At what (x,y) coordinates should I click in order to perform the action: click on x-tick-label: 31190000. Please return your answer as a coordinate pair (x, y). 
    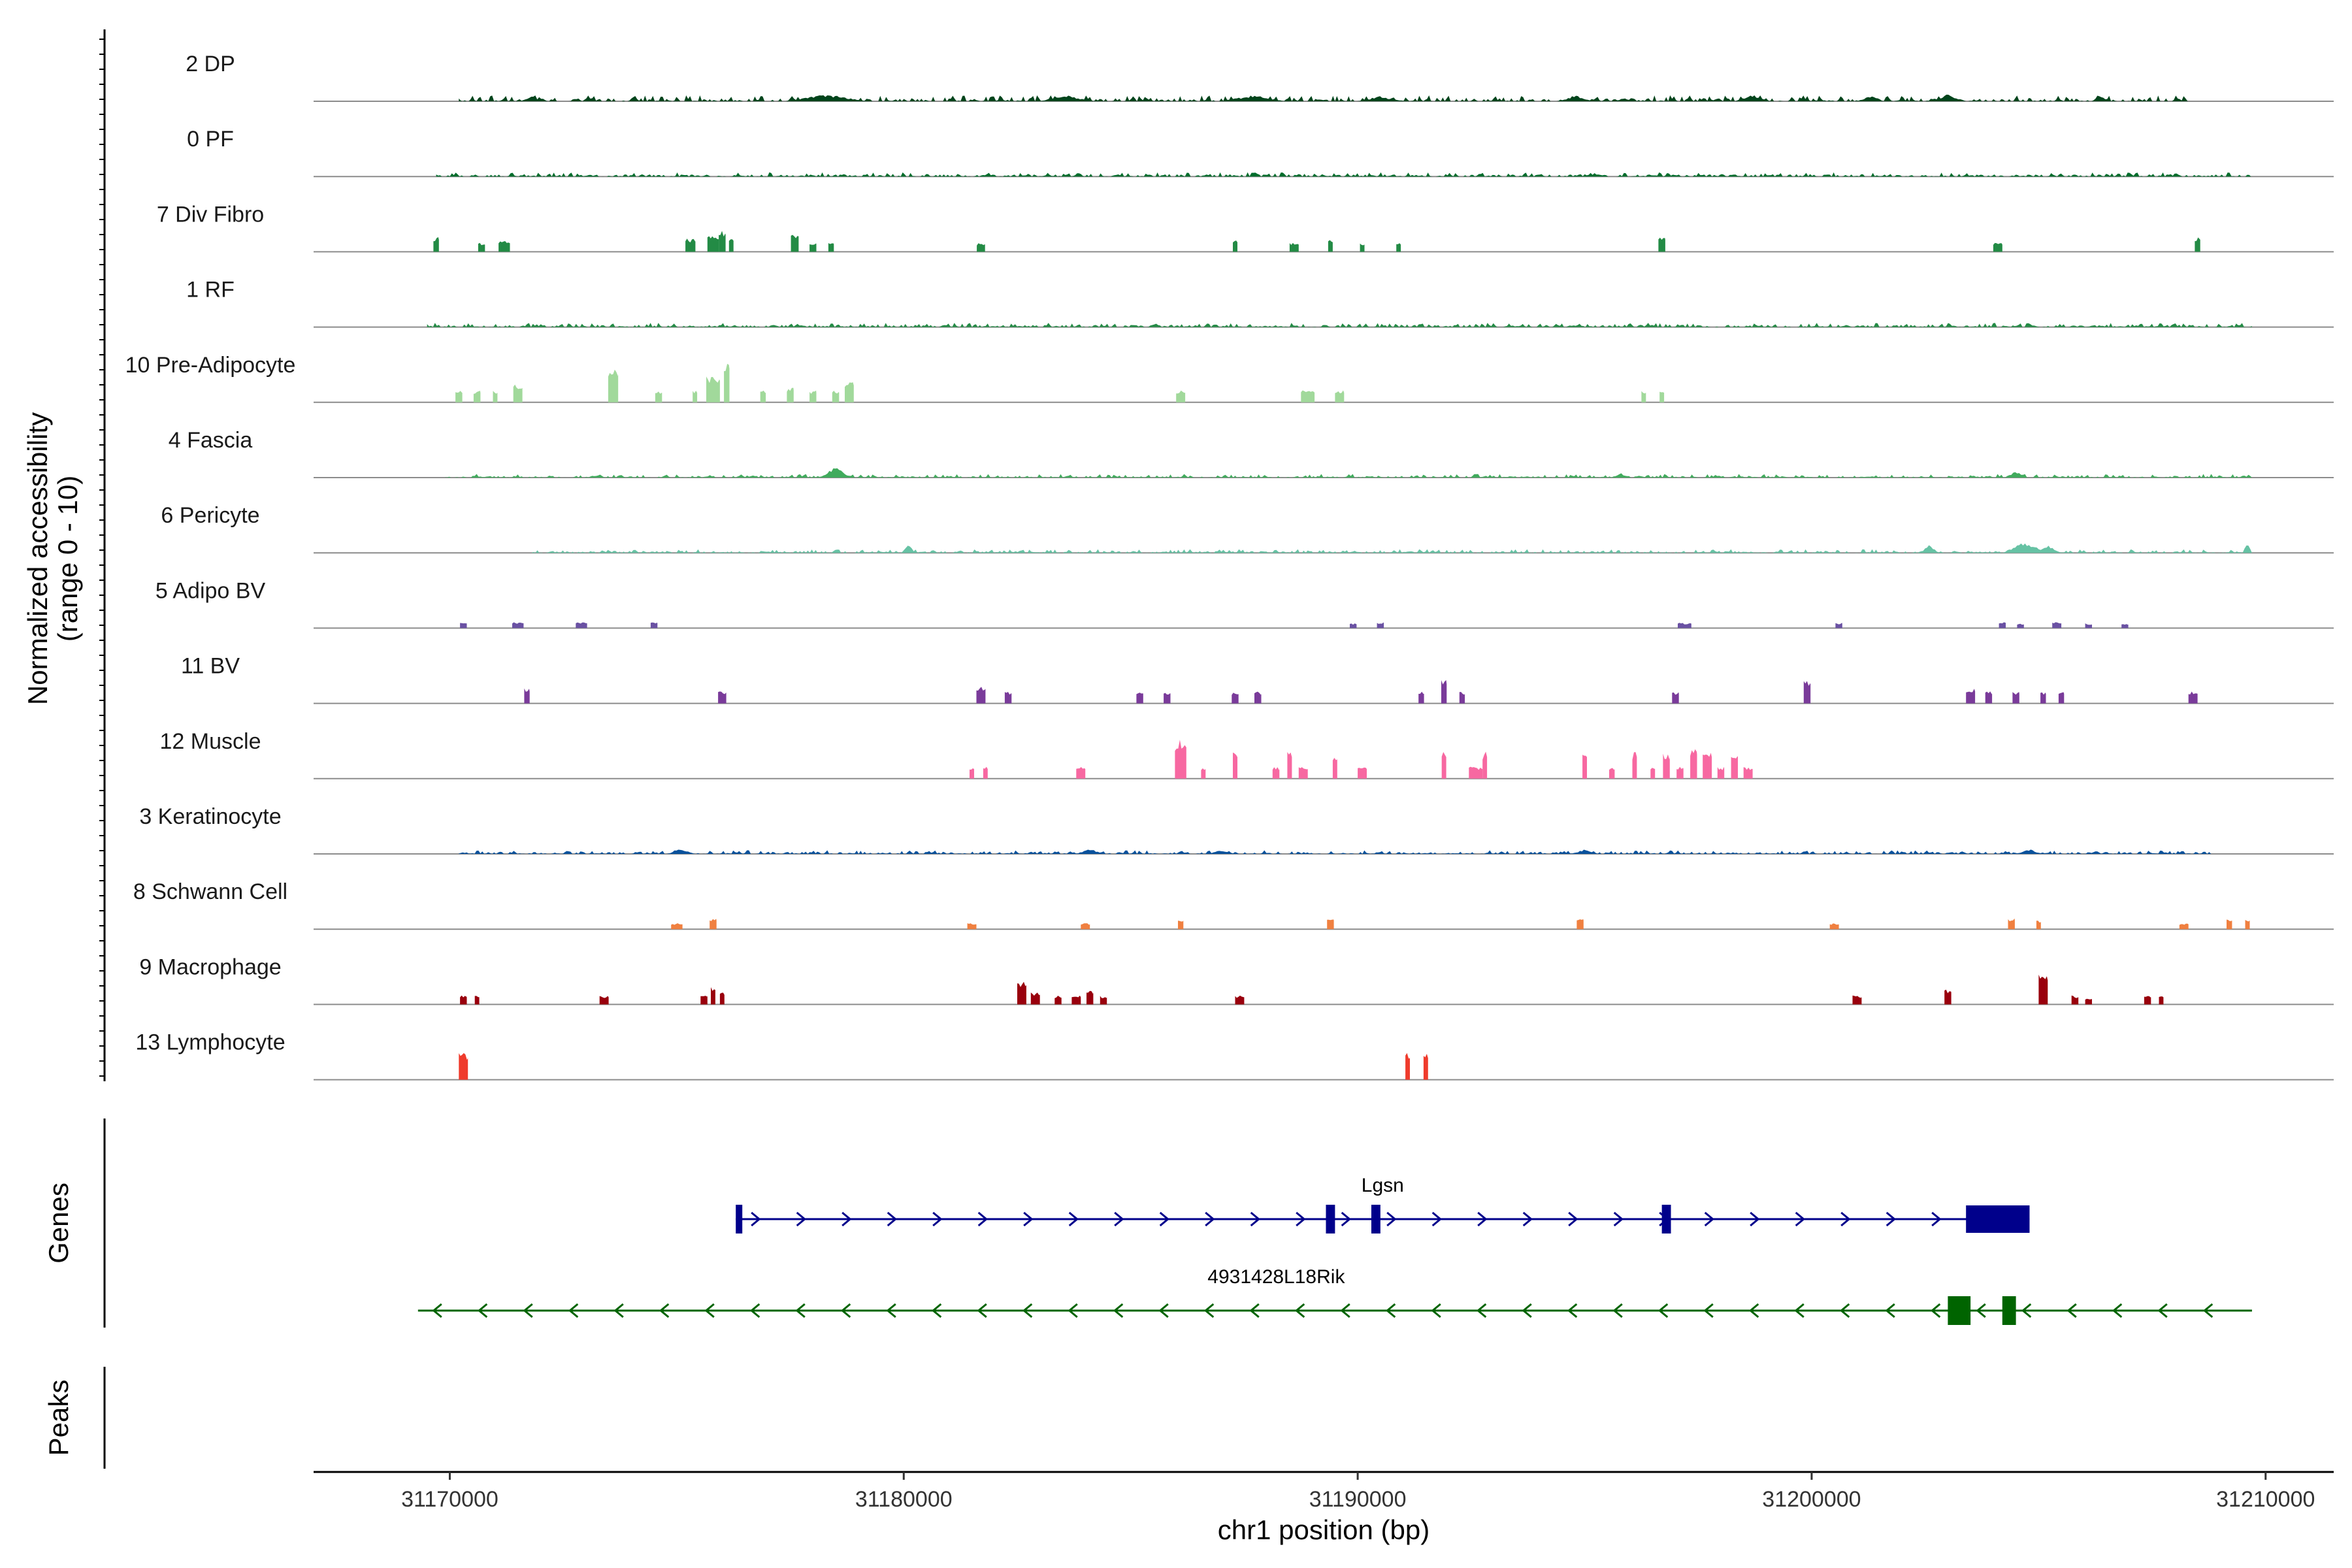
    Looking at the image, I should click on (1358, 1499).